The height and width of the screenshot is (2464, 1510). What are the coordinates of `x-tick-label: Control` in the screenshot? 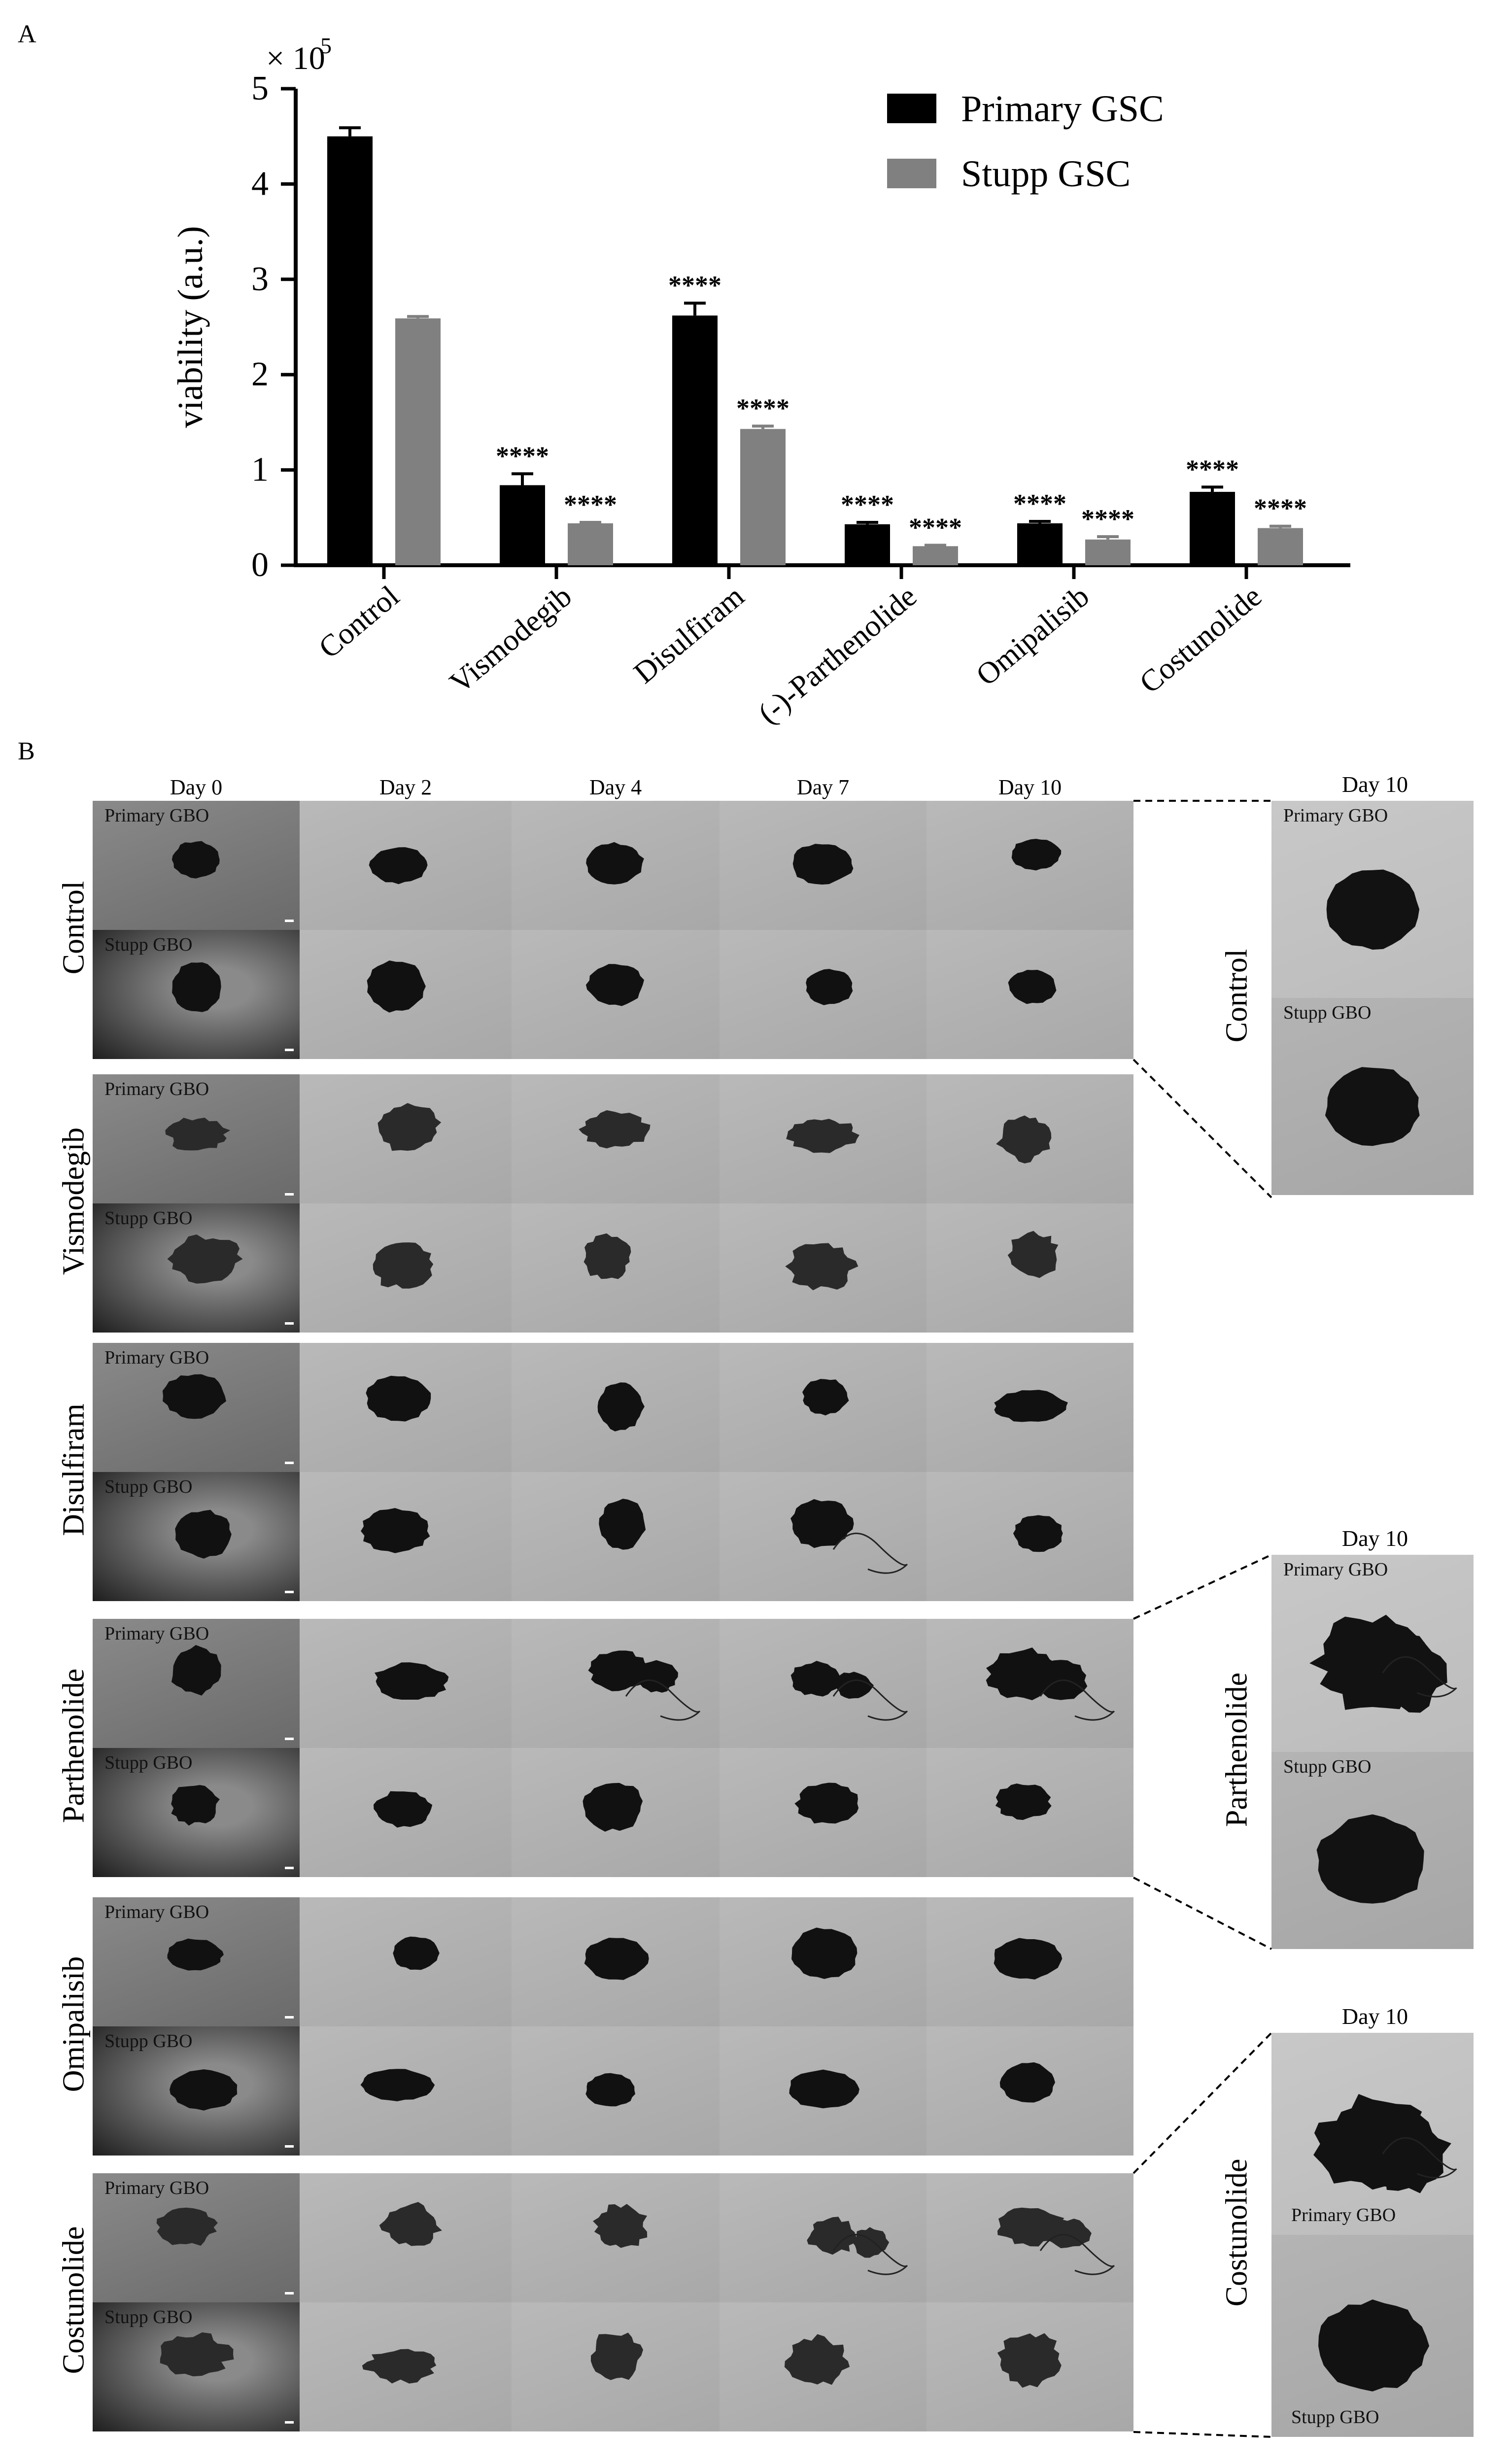 It's located at (359, 622).